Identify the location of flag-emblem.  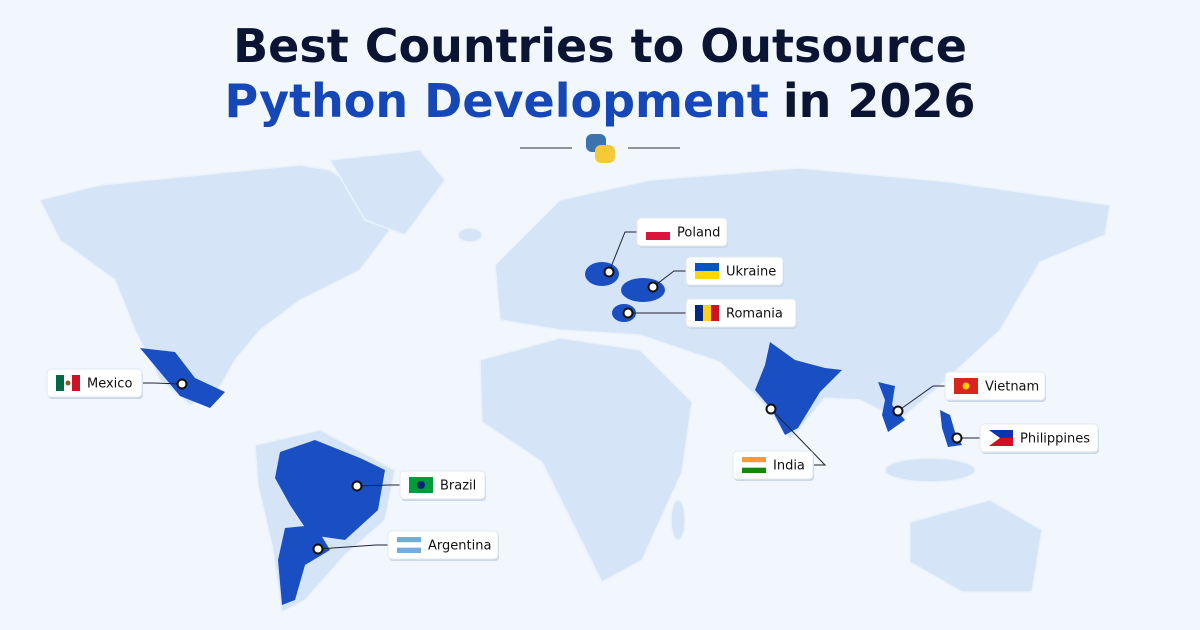
(68, 383).